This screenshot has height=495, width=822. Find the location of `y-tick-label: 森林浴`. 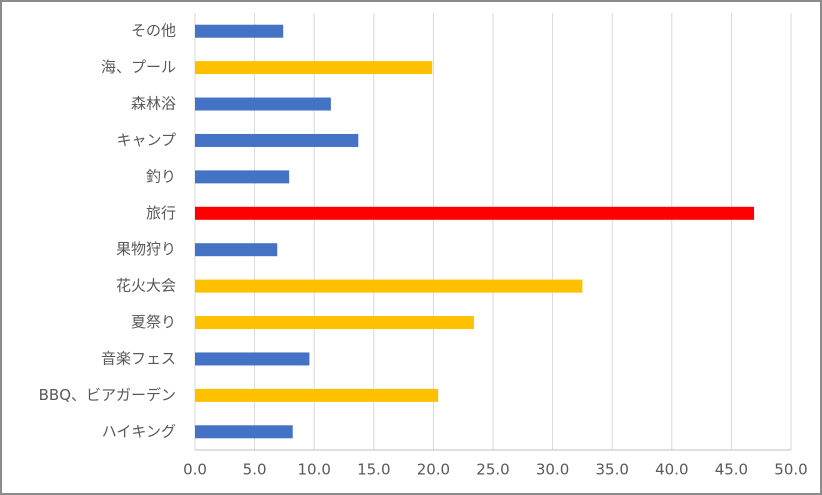

y-tick-label: 森林浴 is located at coordinates (153, 104).